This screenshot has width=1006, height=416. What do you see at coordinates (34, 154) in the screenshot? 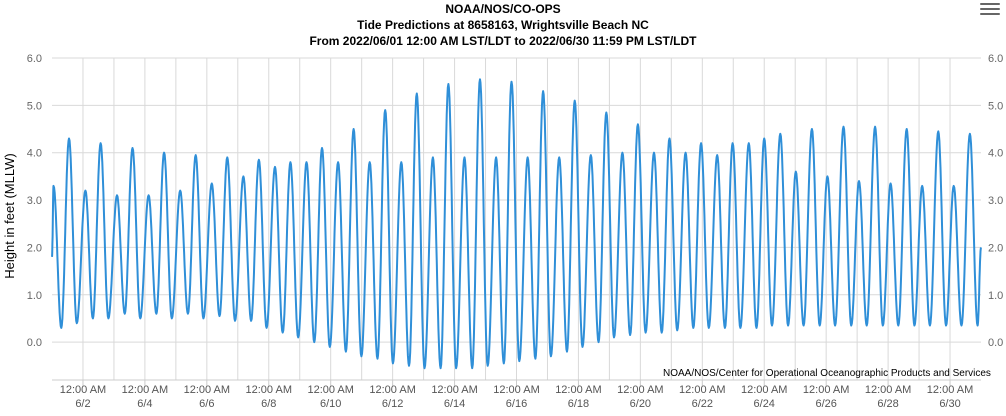
I see `y-tick-label-left: 4.0` at bounding box center [34, 154].